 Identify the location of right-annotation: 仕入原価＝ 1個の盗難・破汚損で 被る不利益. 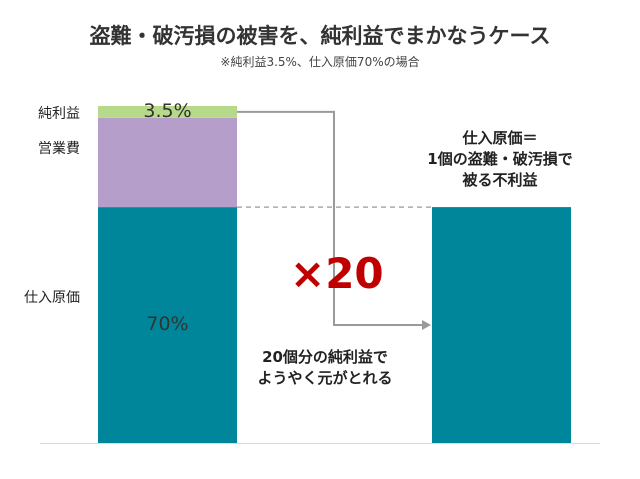
(500, 159).